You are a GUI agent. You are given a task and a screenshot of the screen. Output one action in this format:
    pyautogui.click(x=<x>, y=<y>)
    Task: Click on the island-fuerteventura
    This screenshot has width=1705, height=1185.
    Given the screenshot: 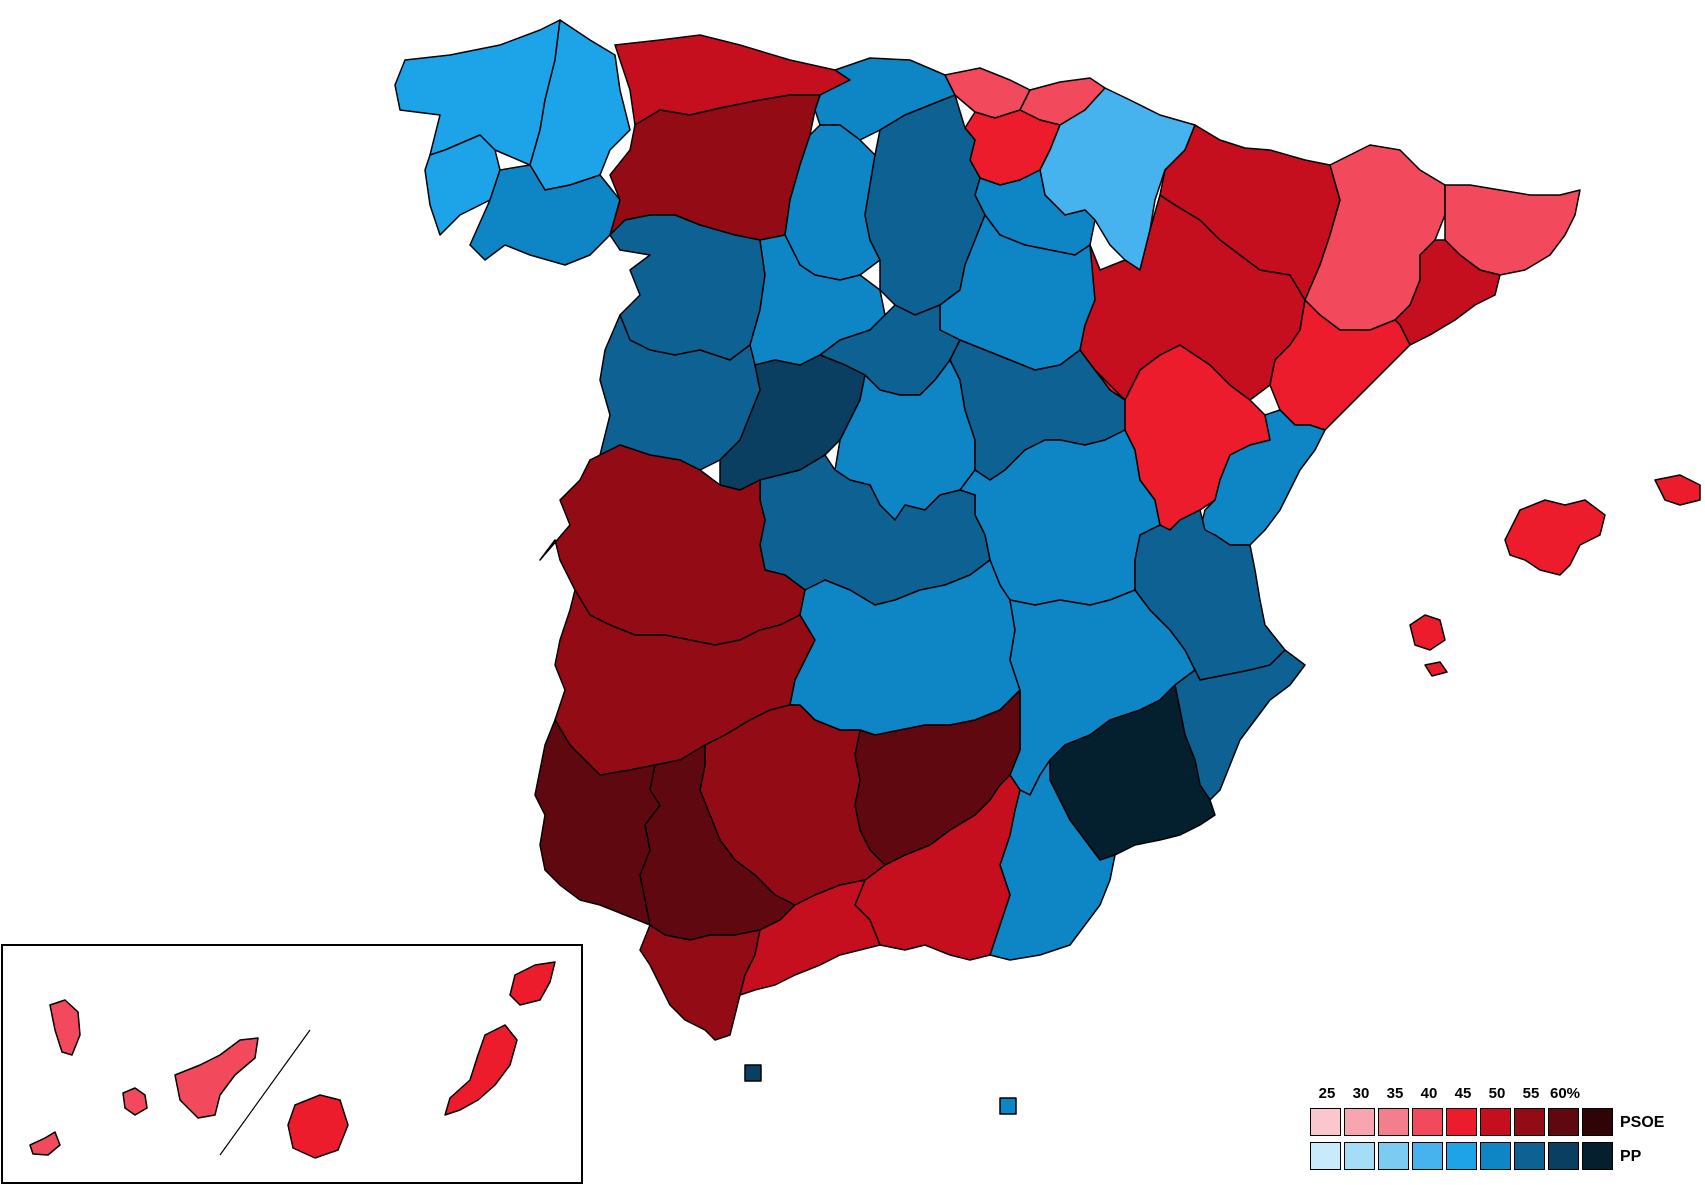 What is the action you would take?
    pyautogui.click(x=481, y=1070)
    